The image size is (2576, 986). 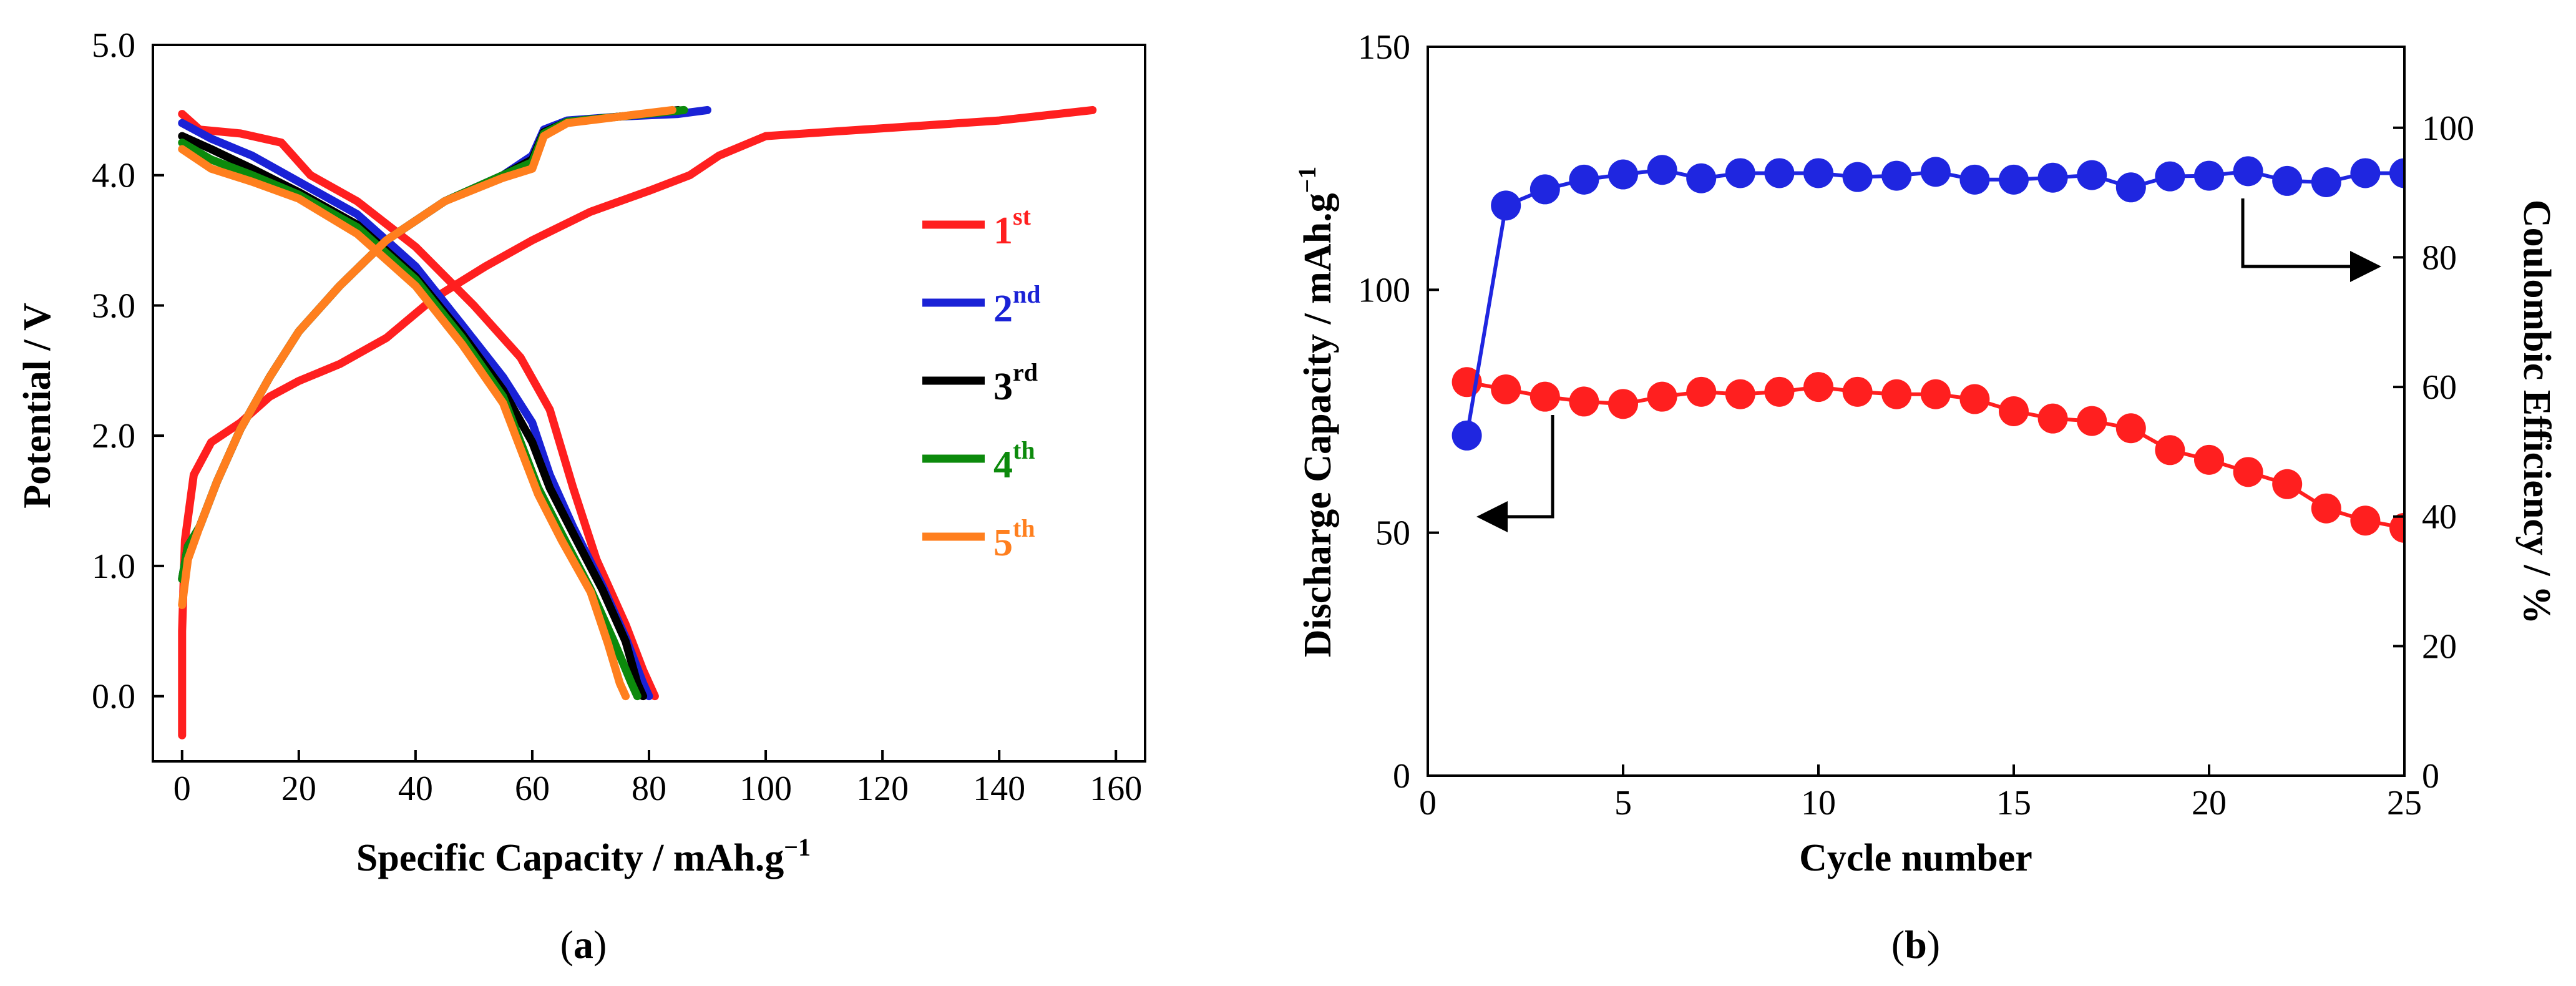 I want to click on panel-b-left-tick-label: 50, so click(x=1392, y=533).